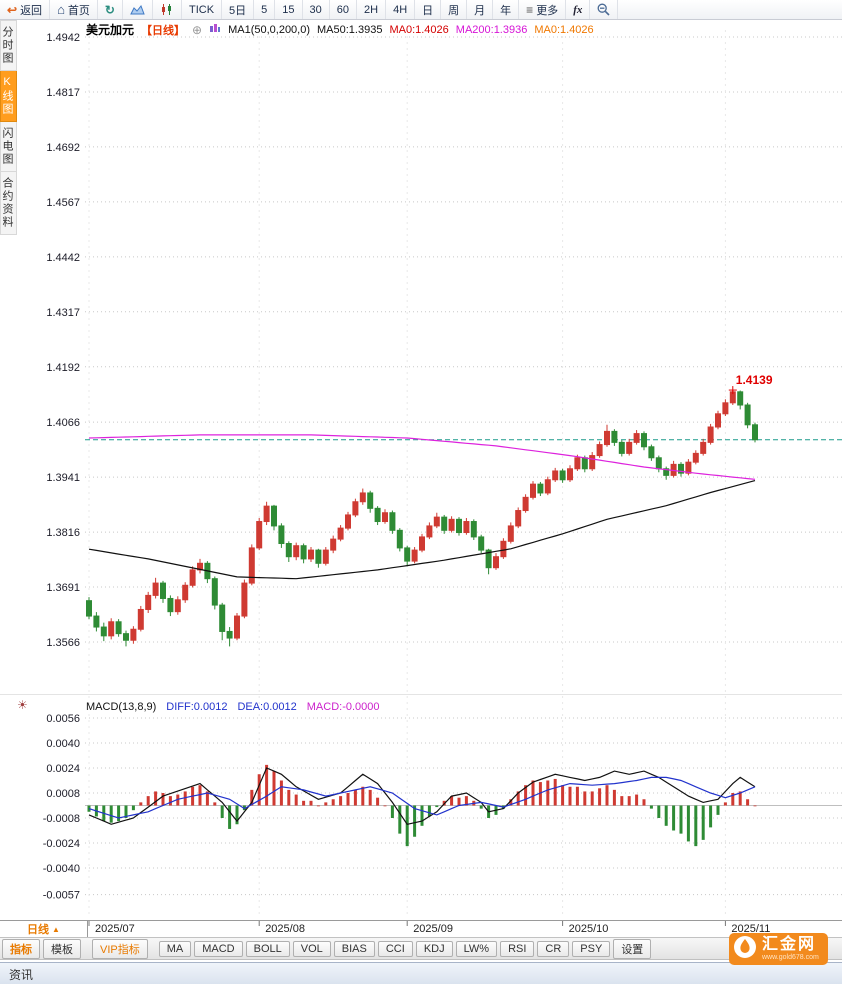 This screenshot has width=842, height=984. I want to click on 4h-button: 4H, so click(401, 9).